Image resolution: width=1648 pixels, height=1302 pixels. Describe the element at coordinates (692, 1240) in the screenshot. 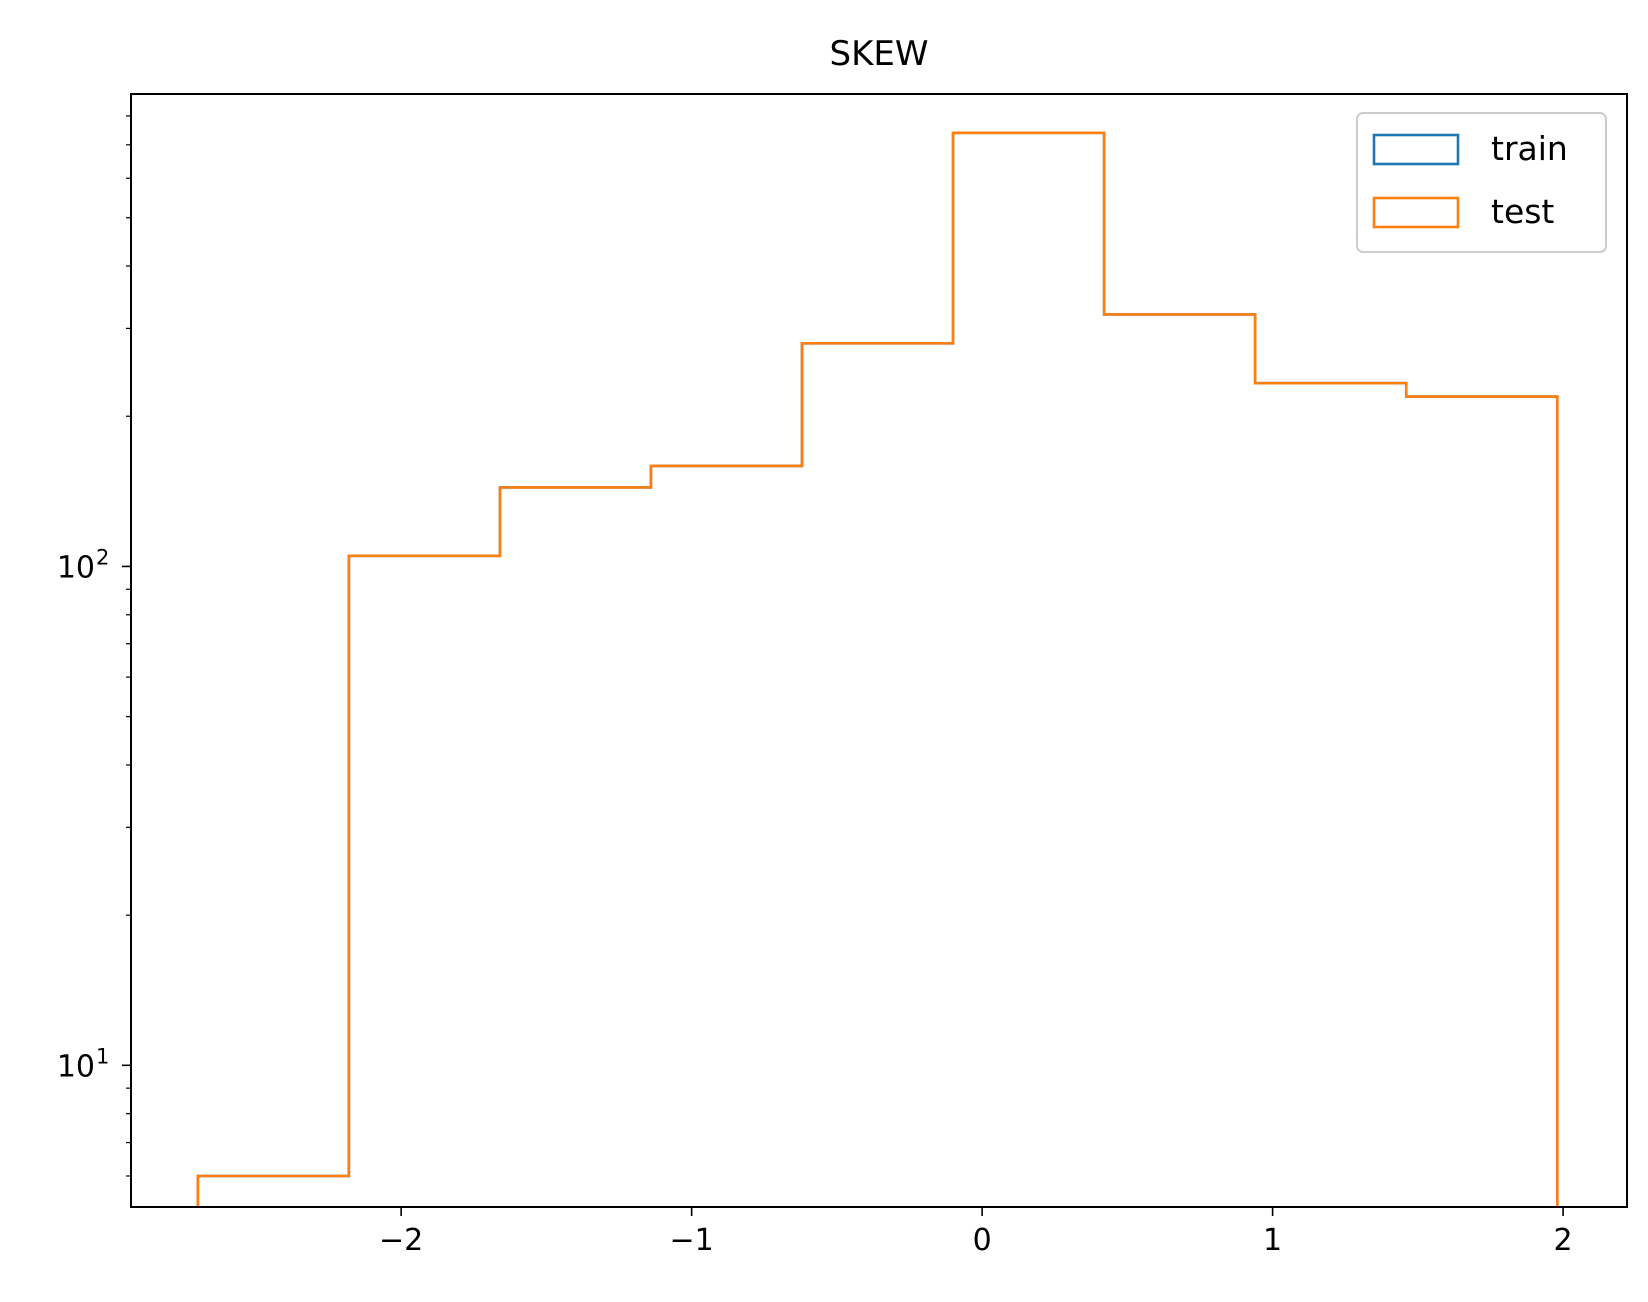

I see `x-tick-label: −1` at that location.